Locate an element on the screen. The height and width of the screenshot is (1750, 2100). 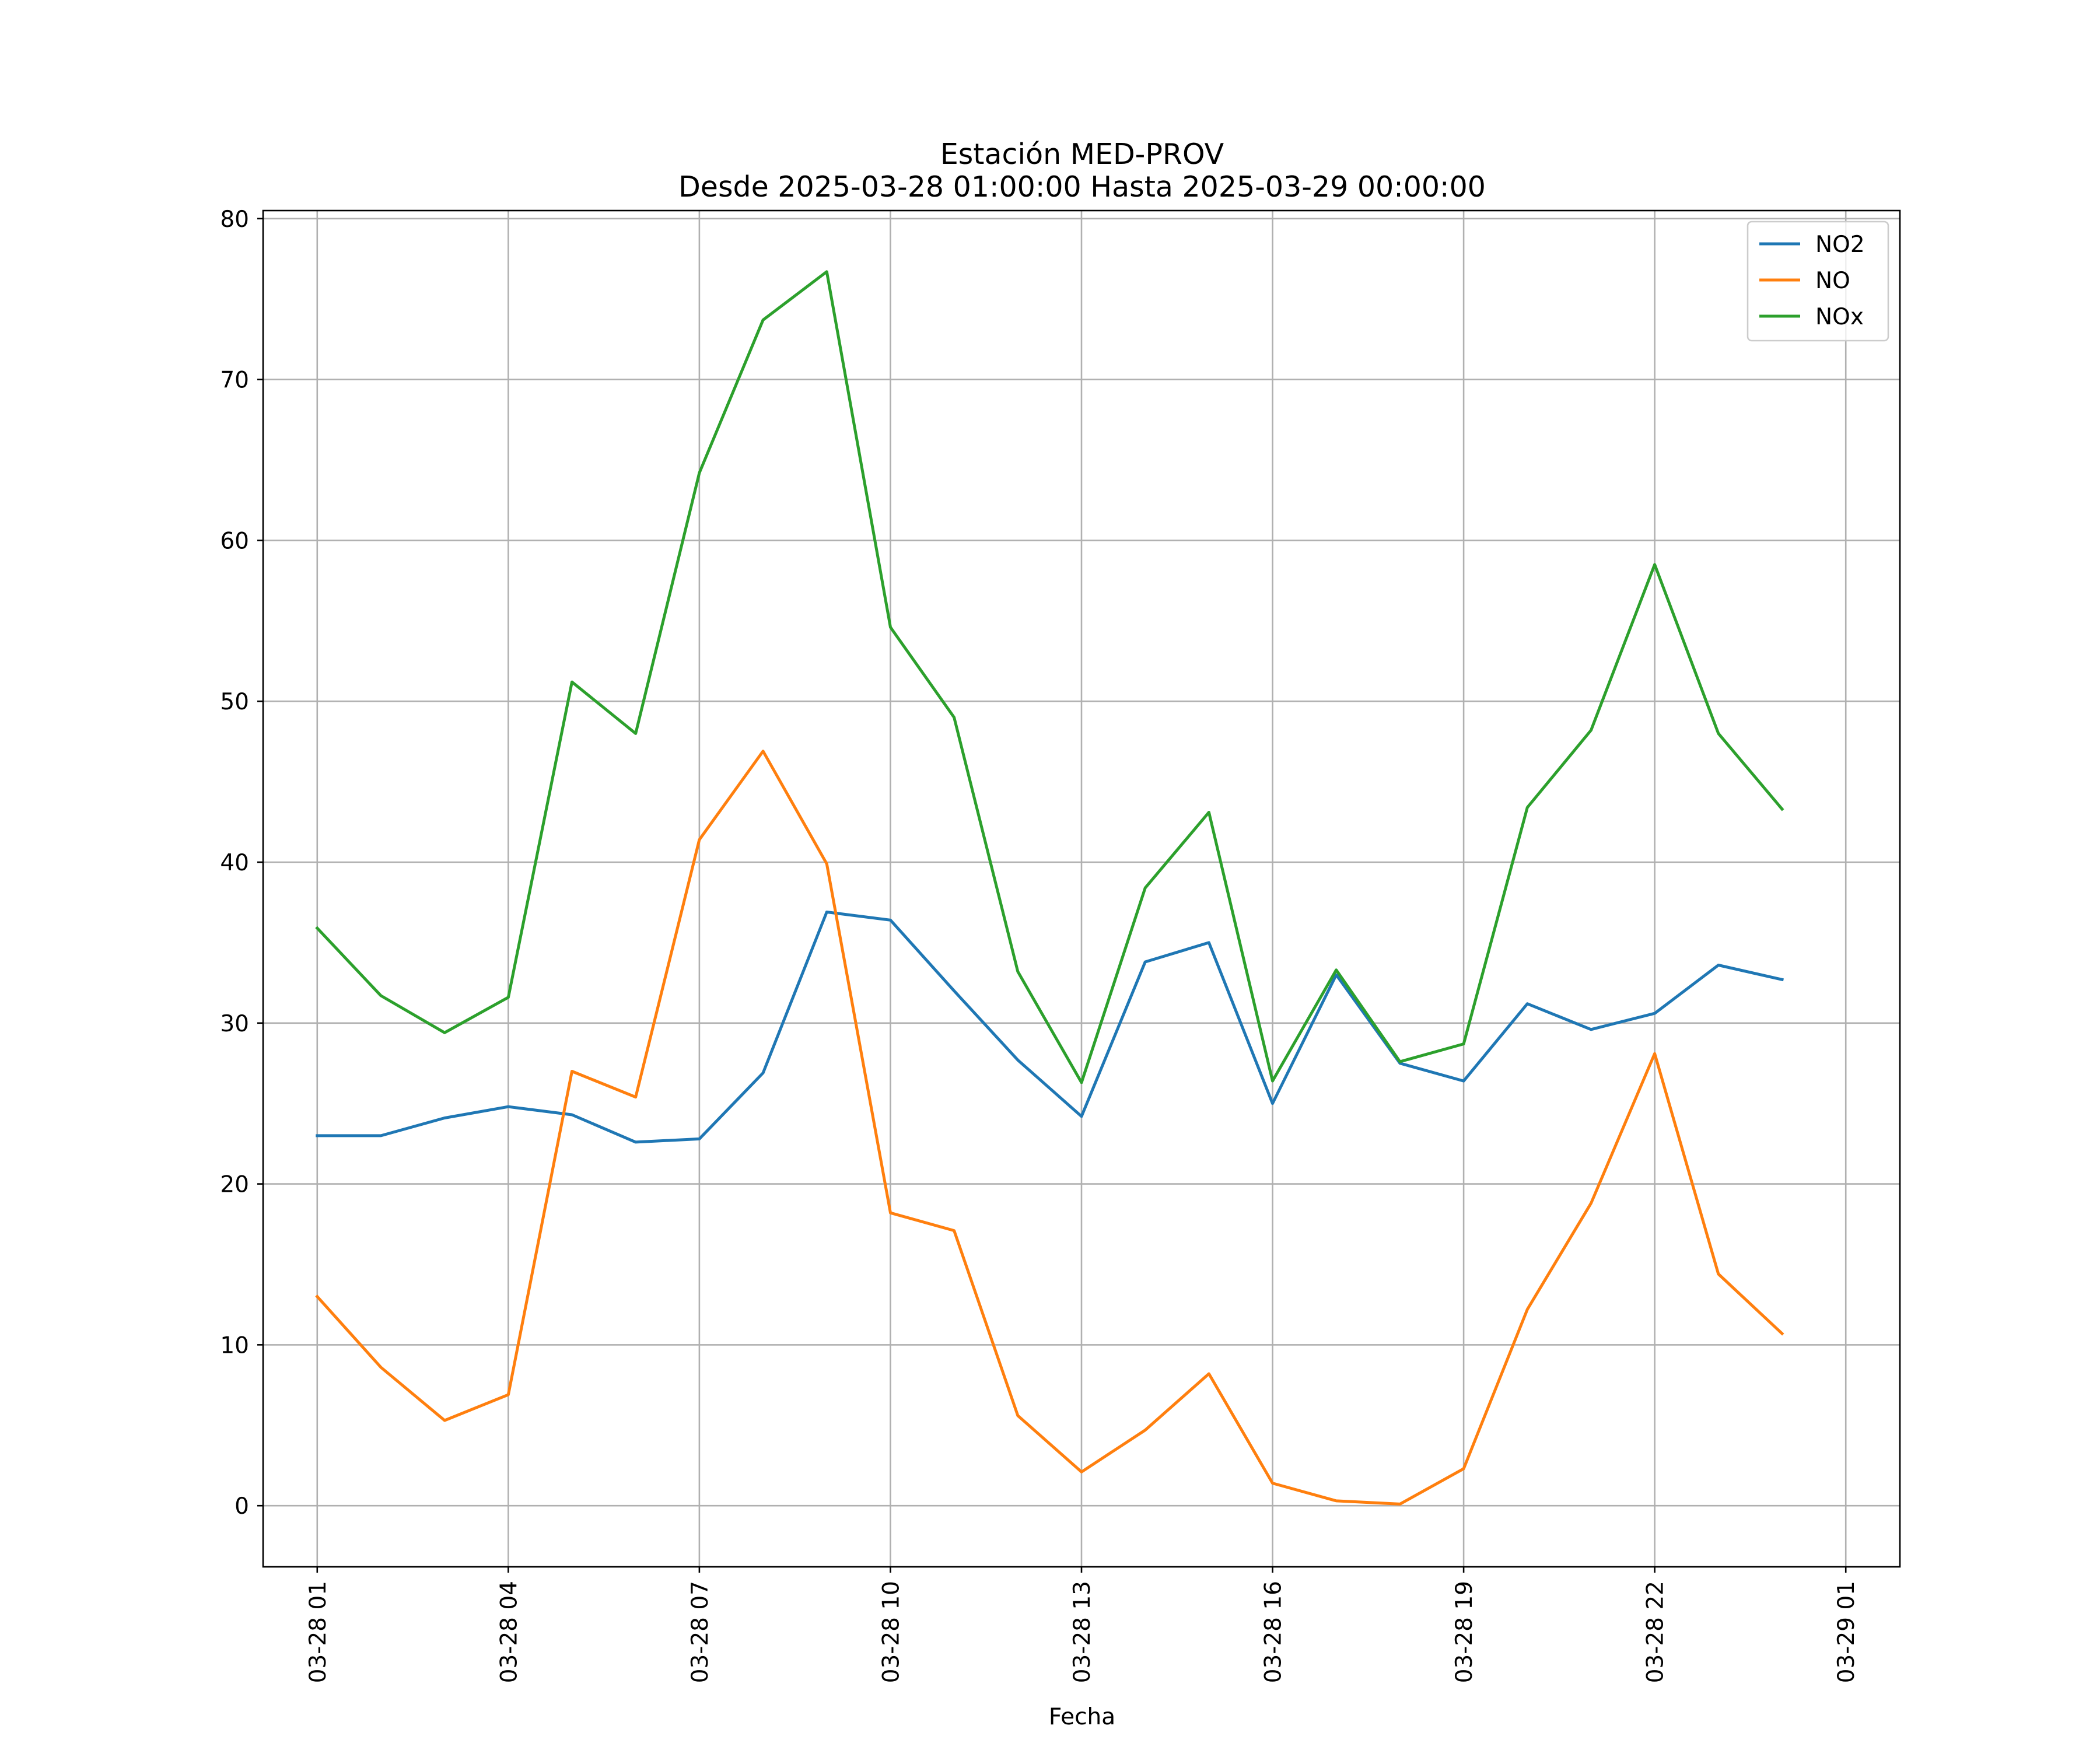
legend: NO2 NO NOx is located at coordinates (1817, 281).